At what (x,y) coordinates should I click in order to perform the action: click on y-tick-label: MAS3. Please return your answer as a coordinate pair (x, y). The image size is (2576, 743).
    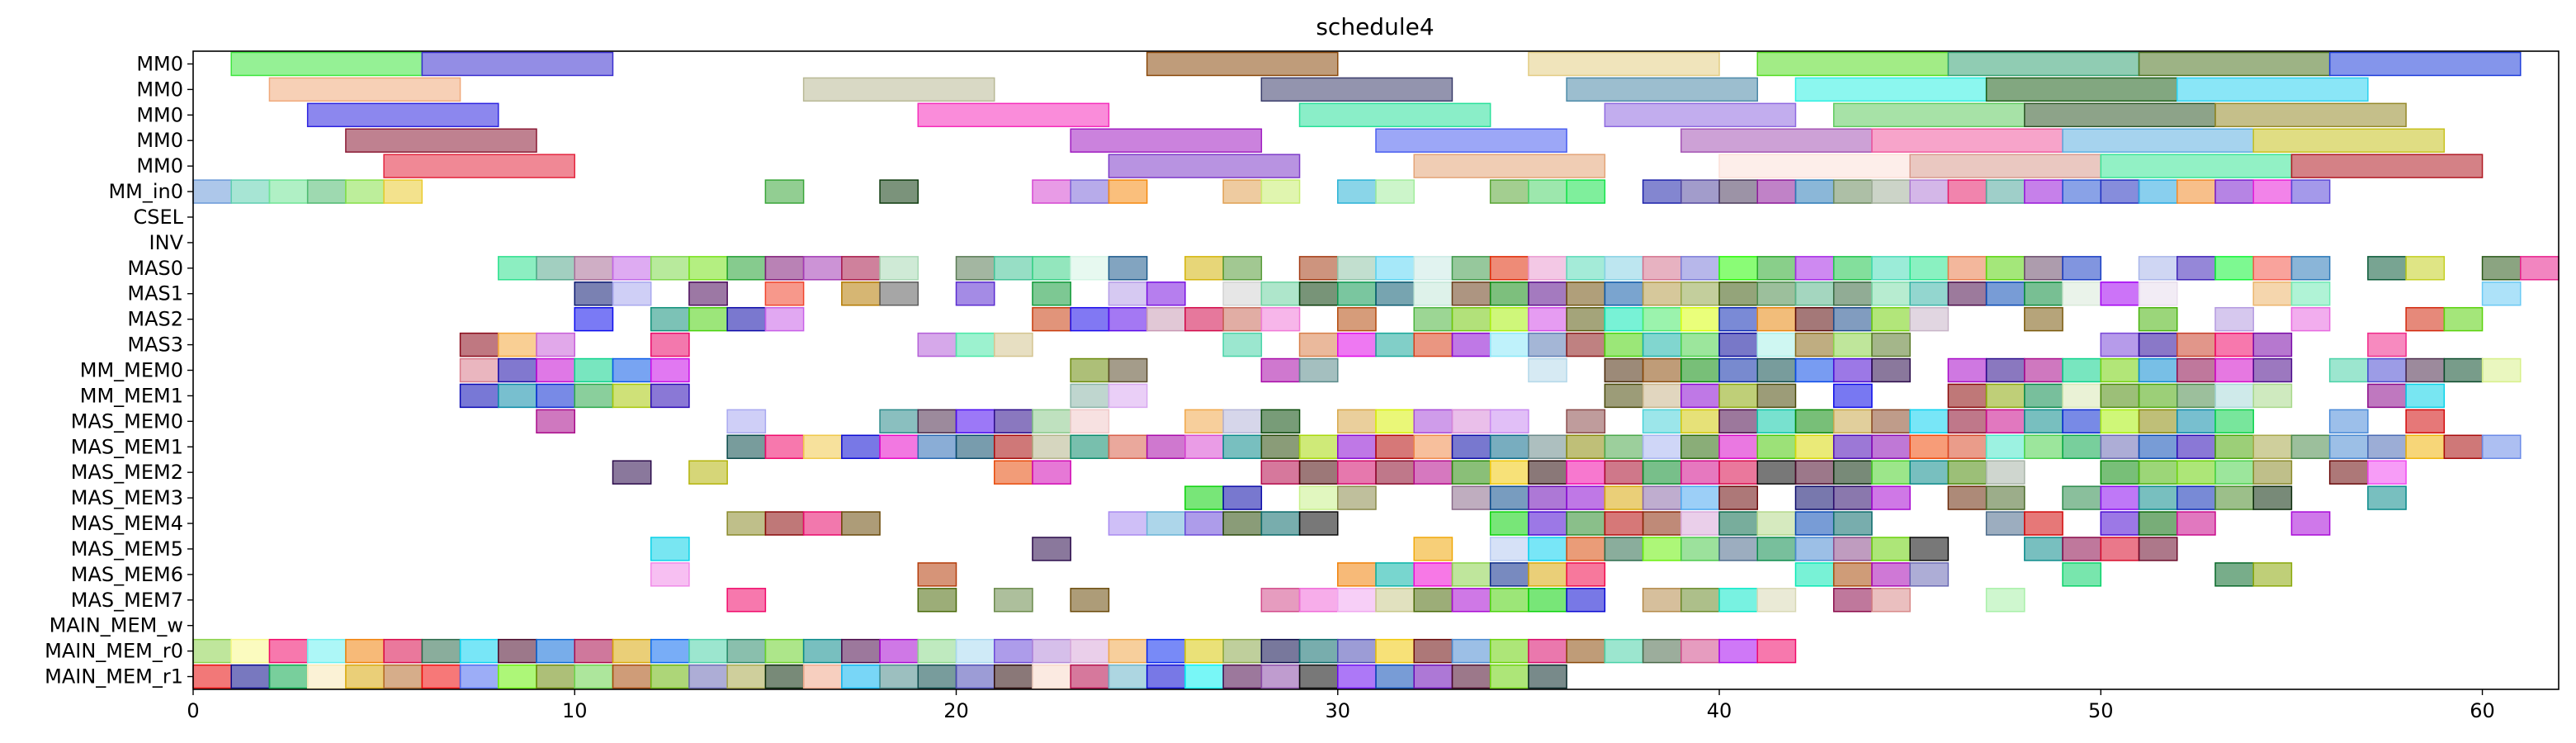
    Looking at the image, I should click on (155, 346).